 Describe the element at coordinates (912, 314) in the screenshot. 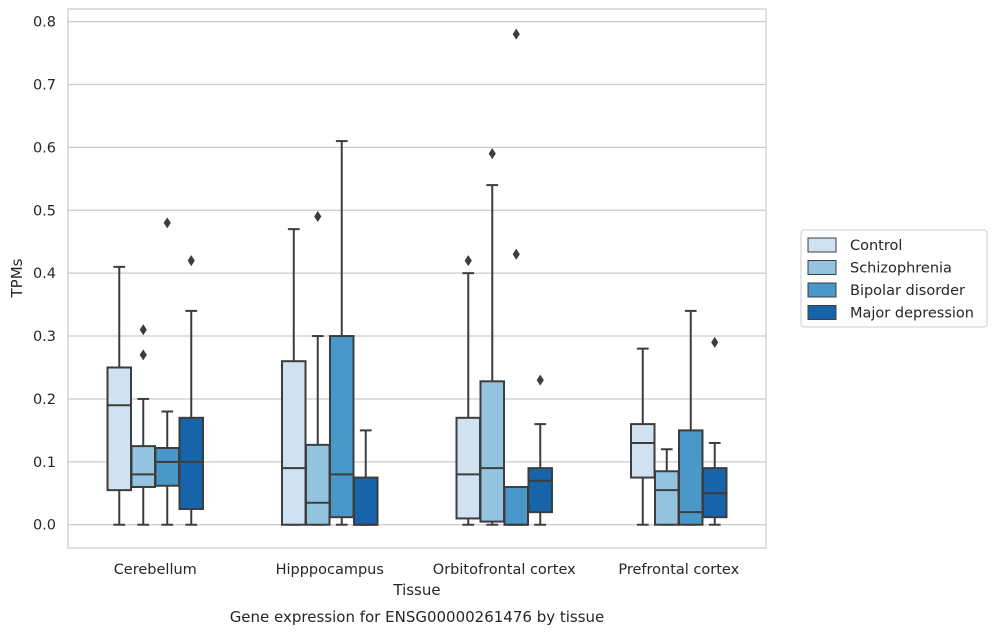

I see `legend-label: Major depression` at that location.